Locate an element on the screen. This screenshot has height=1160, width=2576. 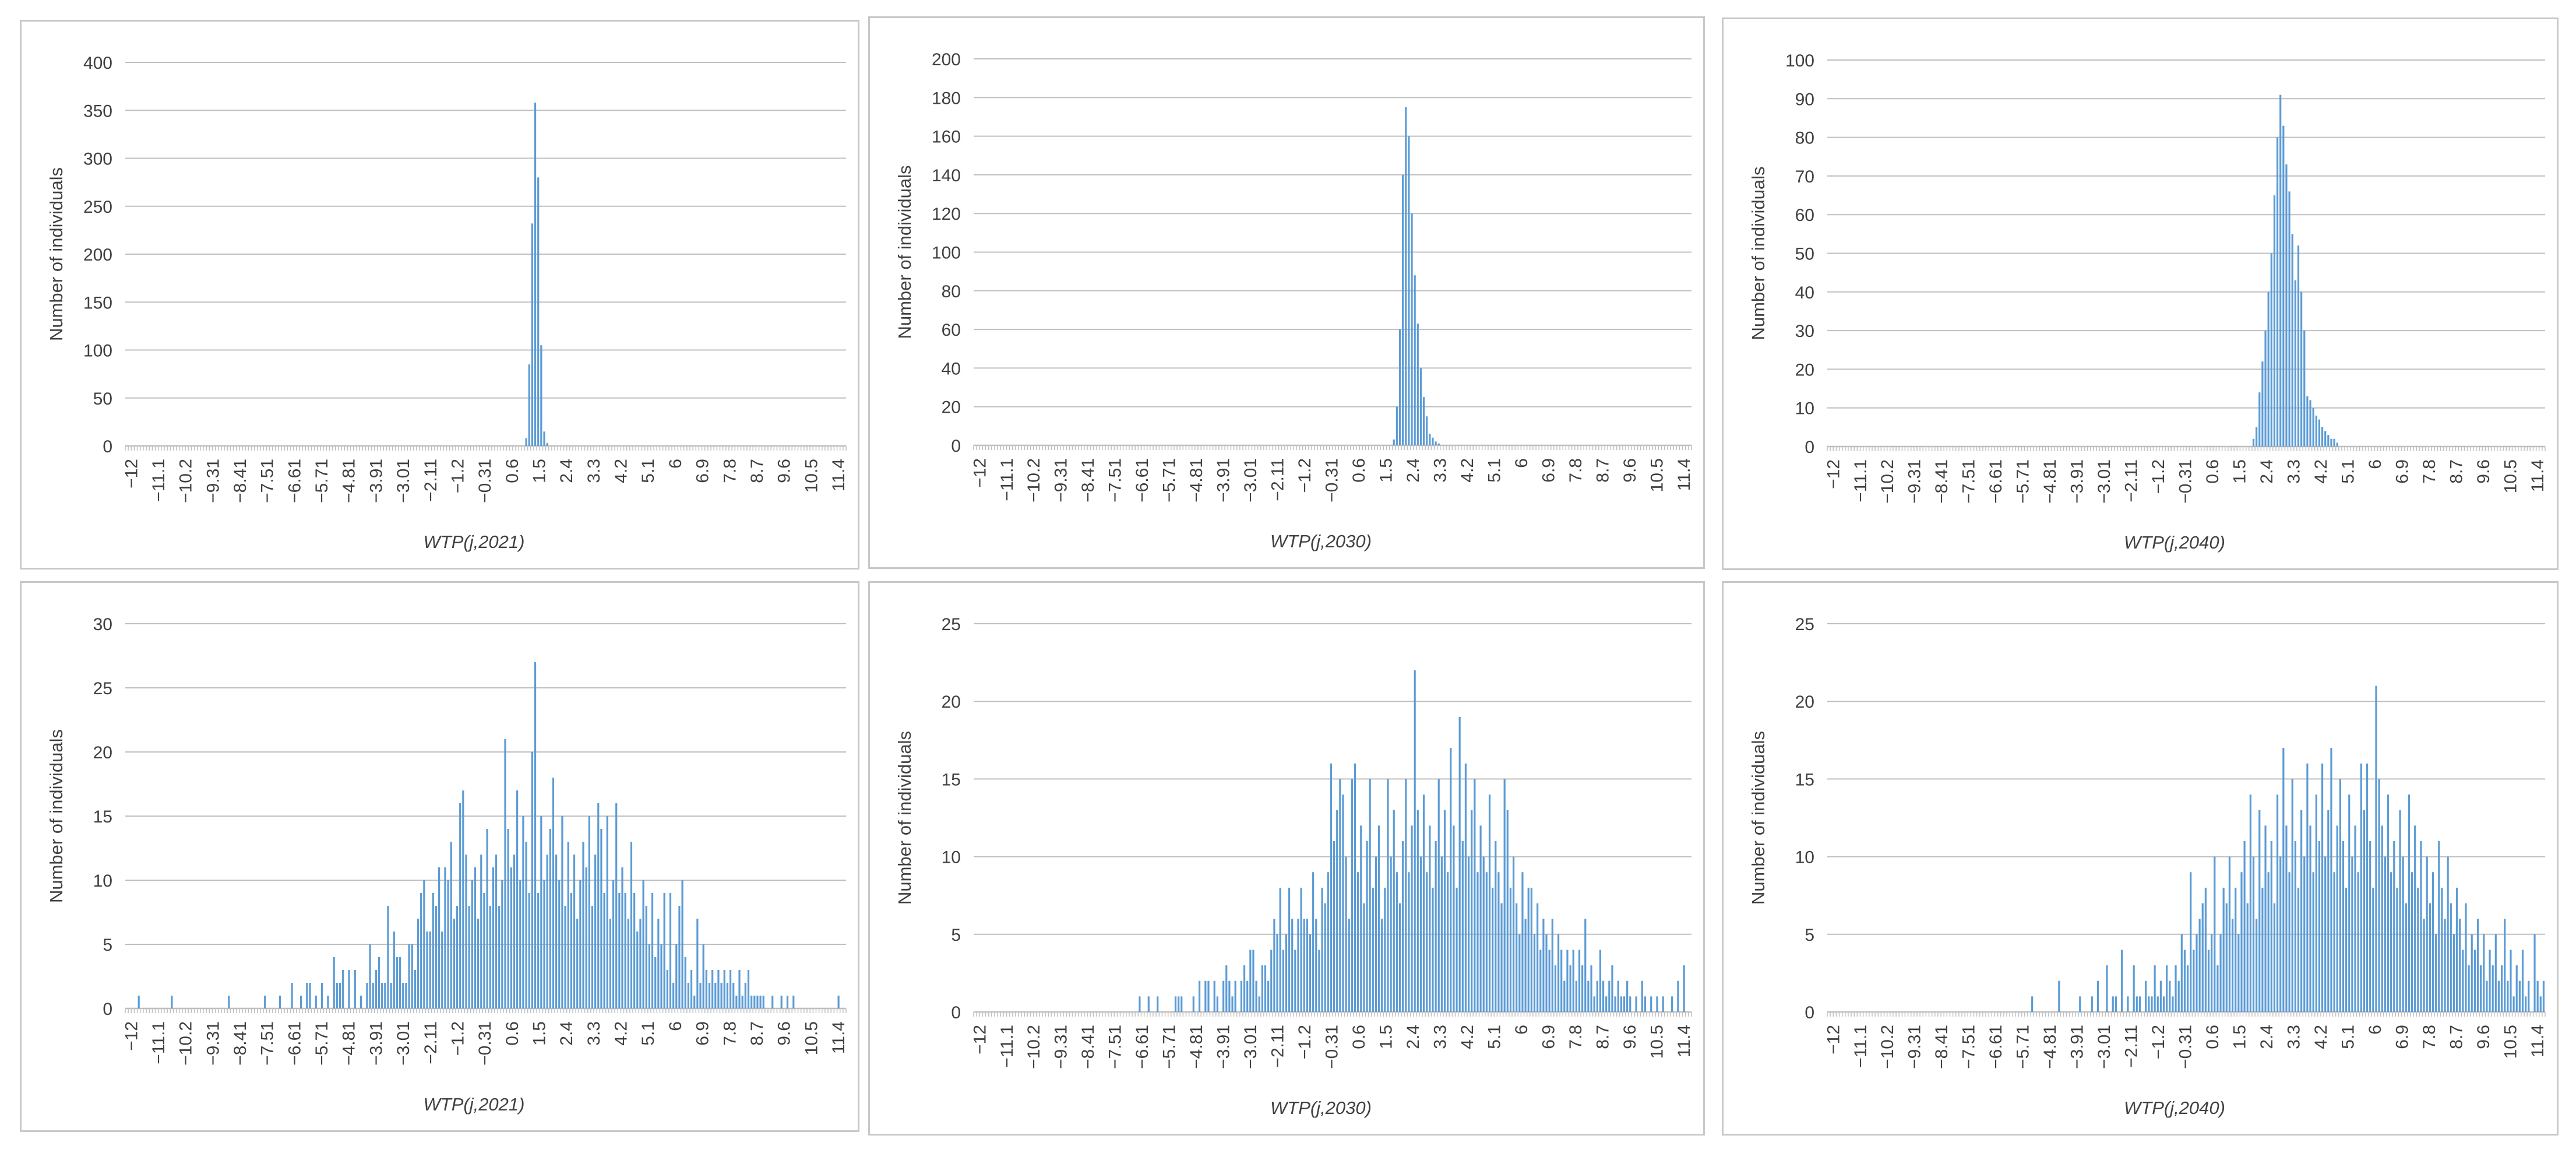
x-tick-label: −11.1 is located at coordinates (1007, 479).